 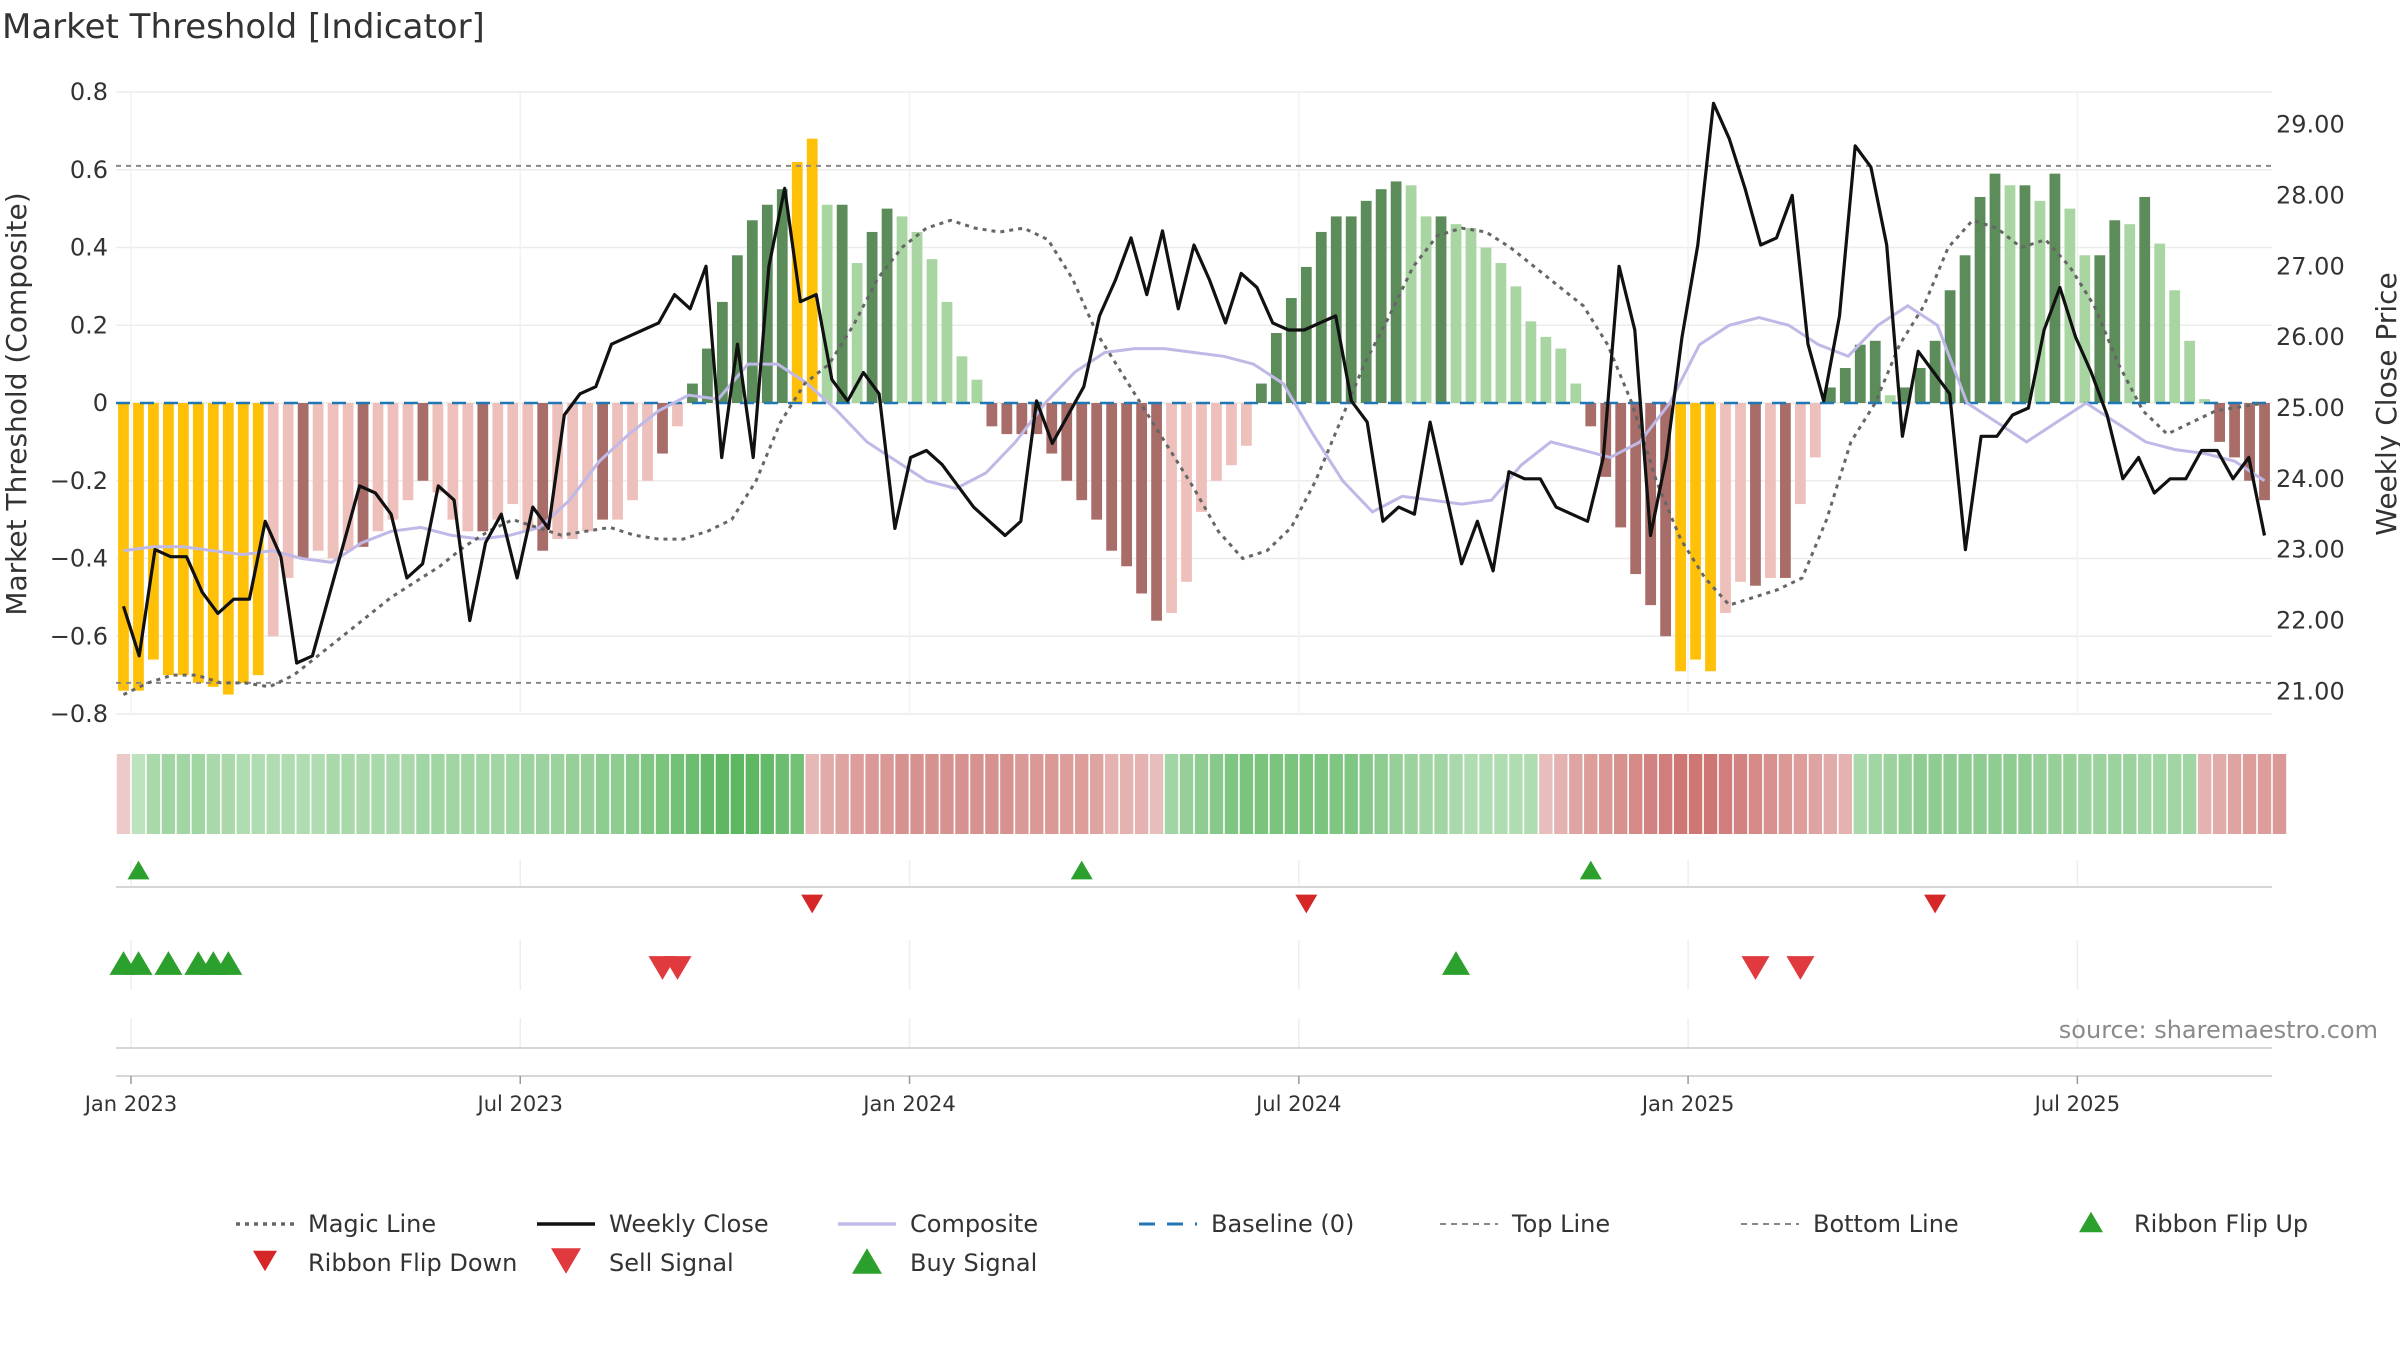 What do you see at coordinates (79, 559) in the screenshot?
I see `y-left-tick-label: −0.4` at bounding box center [79, 559].